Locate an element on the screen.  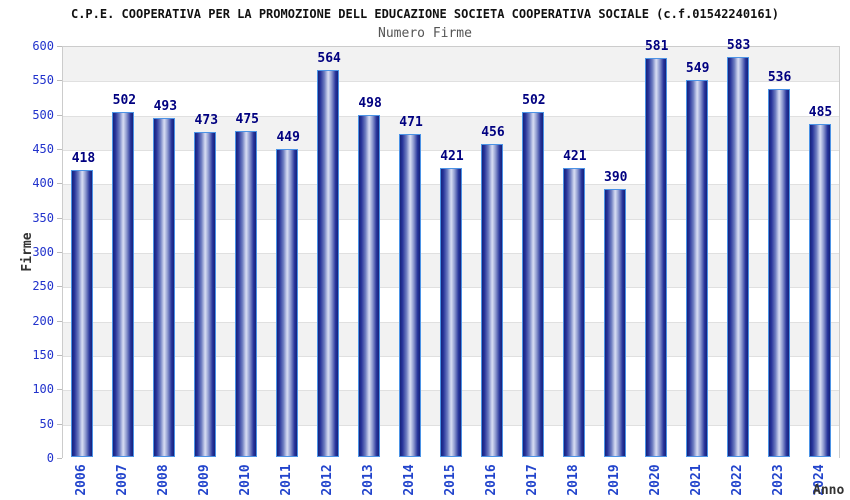
bar-slot: 456 is located at coordinates (492, 252).